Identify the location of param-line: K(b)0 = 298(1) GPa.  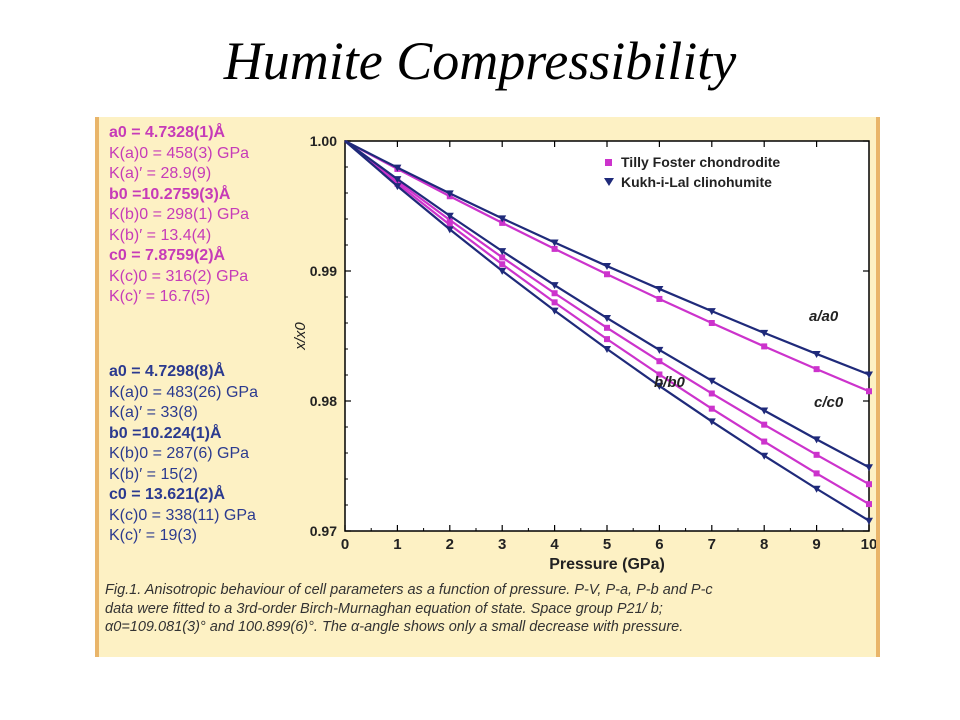
(179, 214).